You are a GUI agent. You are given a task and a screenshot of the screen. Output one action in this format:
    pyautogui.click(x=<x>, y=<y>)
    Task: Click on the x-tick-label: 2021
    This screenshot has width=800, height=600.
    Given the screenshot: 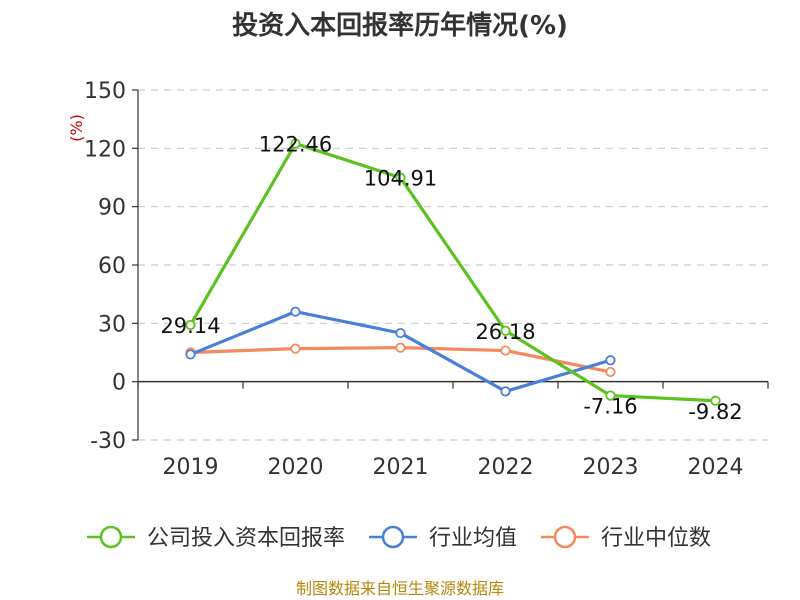 What is the action you would take?
    pyautogui.click(x=401, y=467)
    